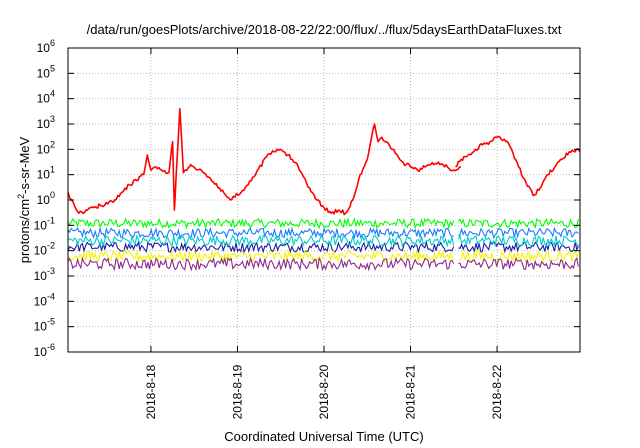 This screenshot has height=448, width=640. What do you see at coordinates (44, 325) in the screenshot?
I see `y-tick-label: 10⁻⁵` at bounding box center [44, 325].